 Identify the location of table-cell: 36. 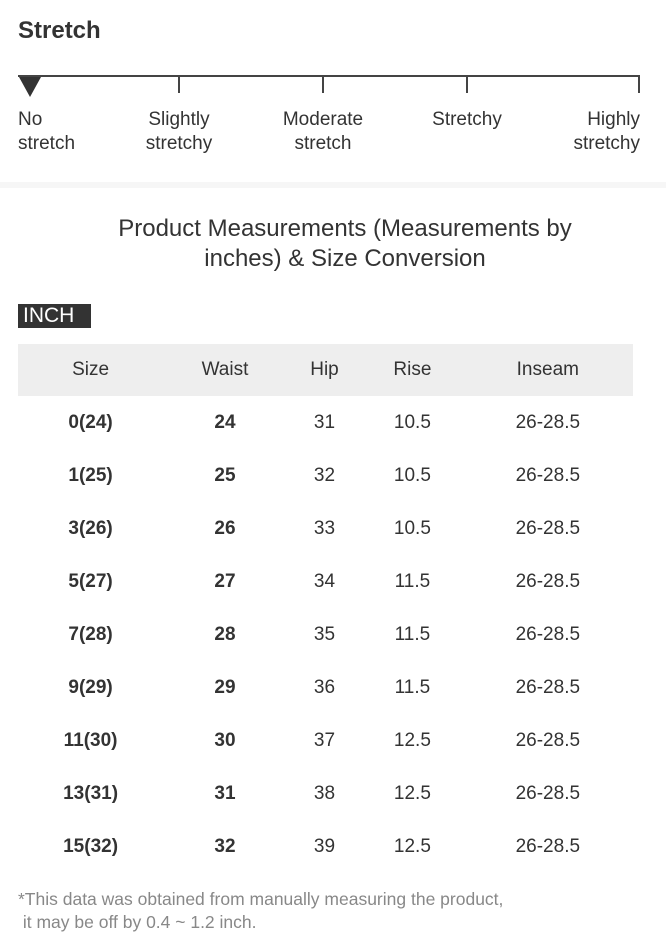
(324, 687).